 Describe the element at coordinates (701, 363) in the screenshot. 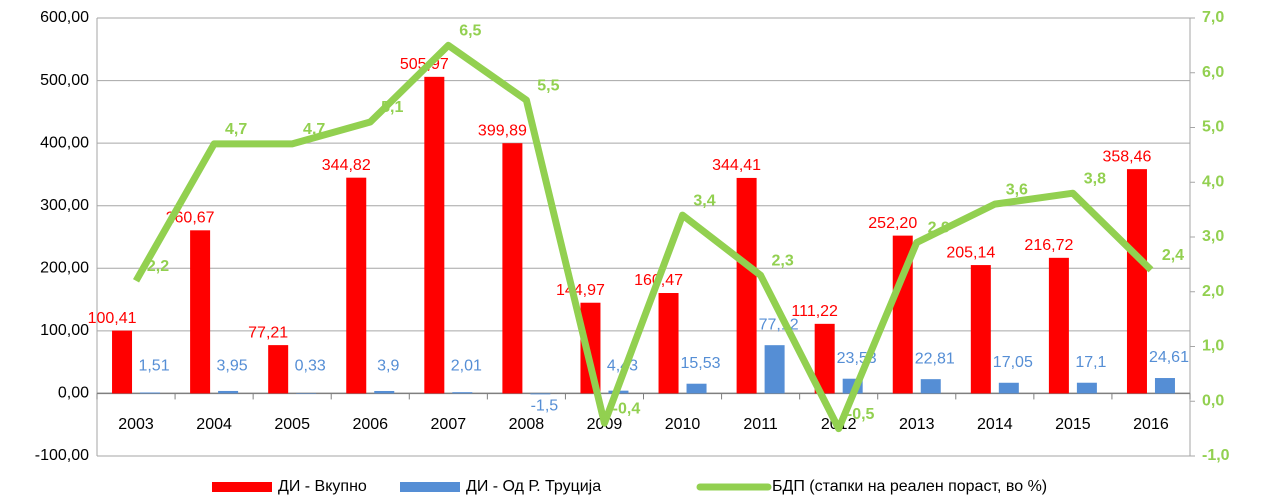

I see `data-label: 15,53` at that location.